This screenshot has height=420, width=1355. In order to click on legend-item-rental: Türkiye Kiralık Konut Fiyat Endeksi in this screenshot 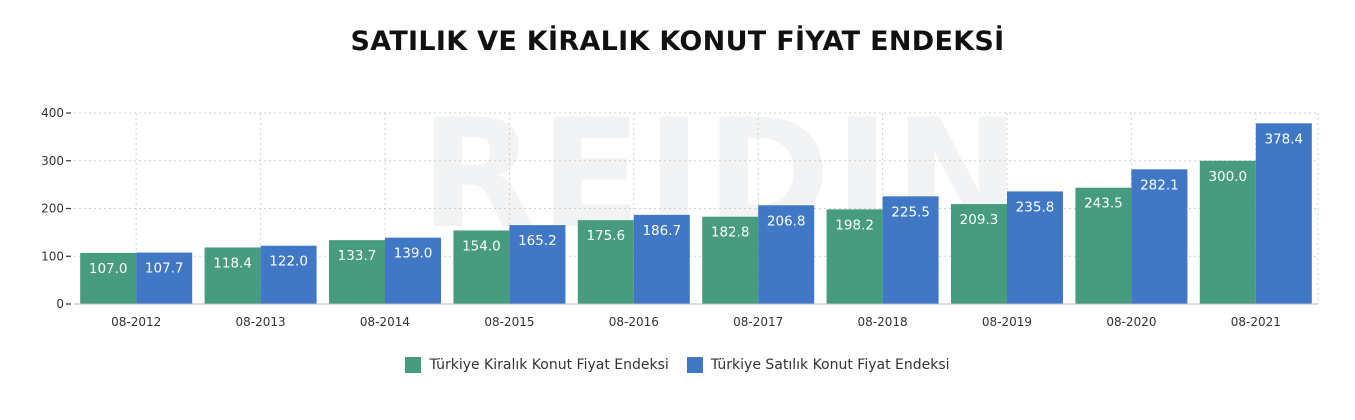, I will do `click(537, 365)`.